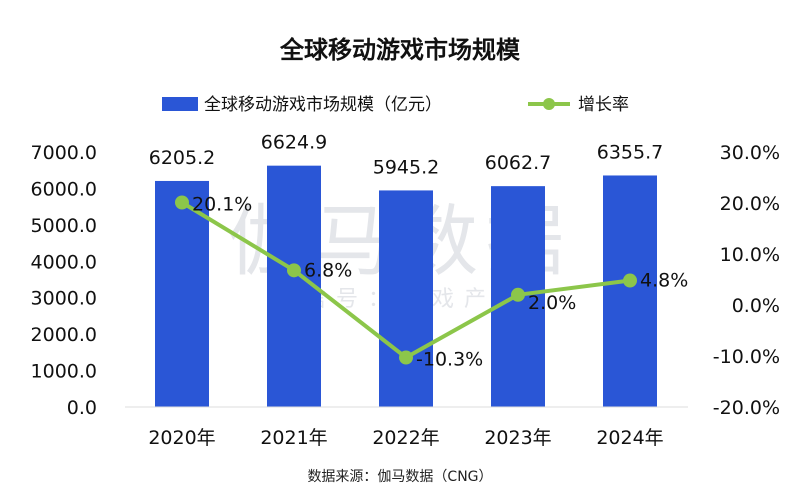  Describe the element at coordinates (64, 372) in the screenshot. I see `left-axis-tick-label: 1000.0` at that location.